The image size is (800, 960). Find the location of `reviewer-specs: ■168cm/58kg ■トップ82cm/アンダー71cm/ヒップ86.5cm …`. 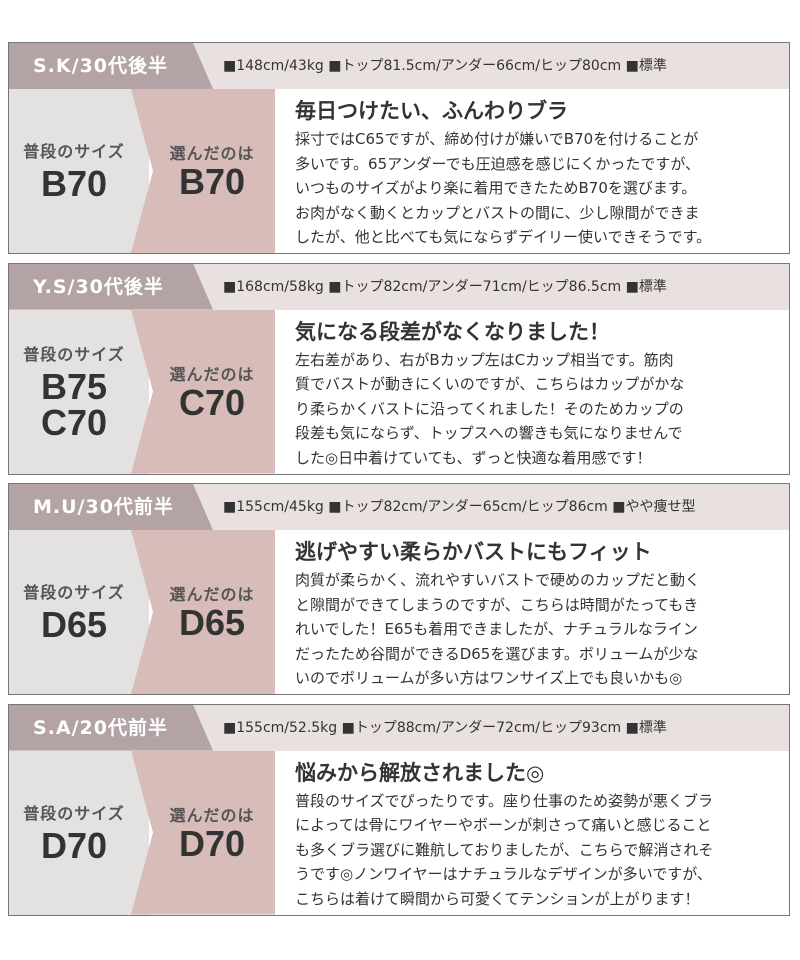

reviewer-specs: ■168cm/58kg ■トップ82cm/アンダー71cm/ヒップ86.5cm … is located at coordinates (445, 286).